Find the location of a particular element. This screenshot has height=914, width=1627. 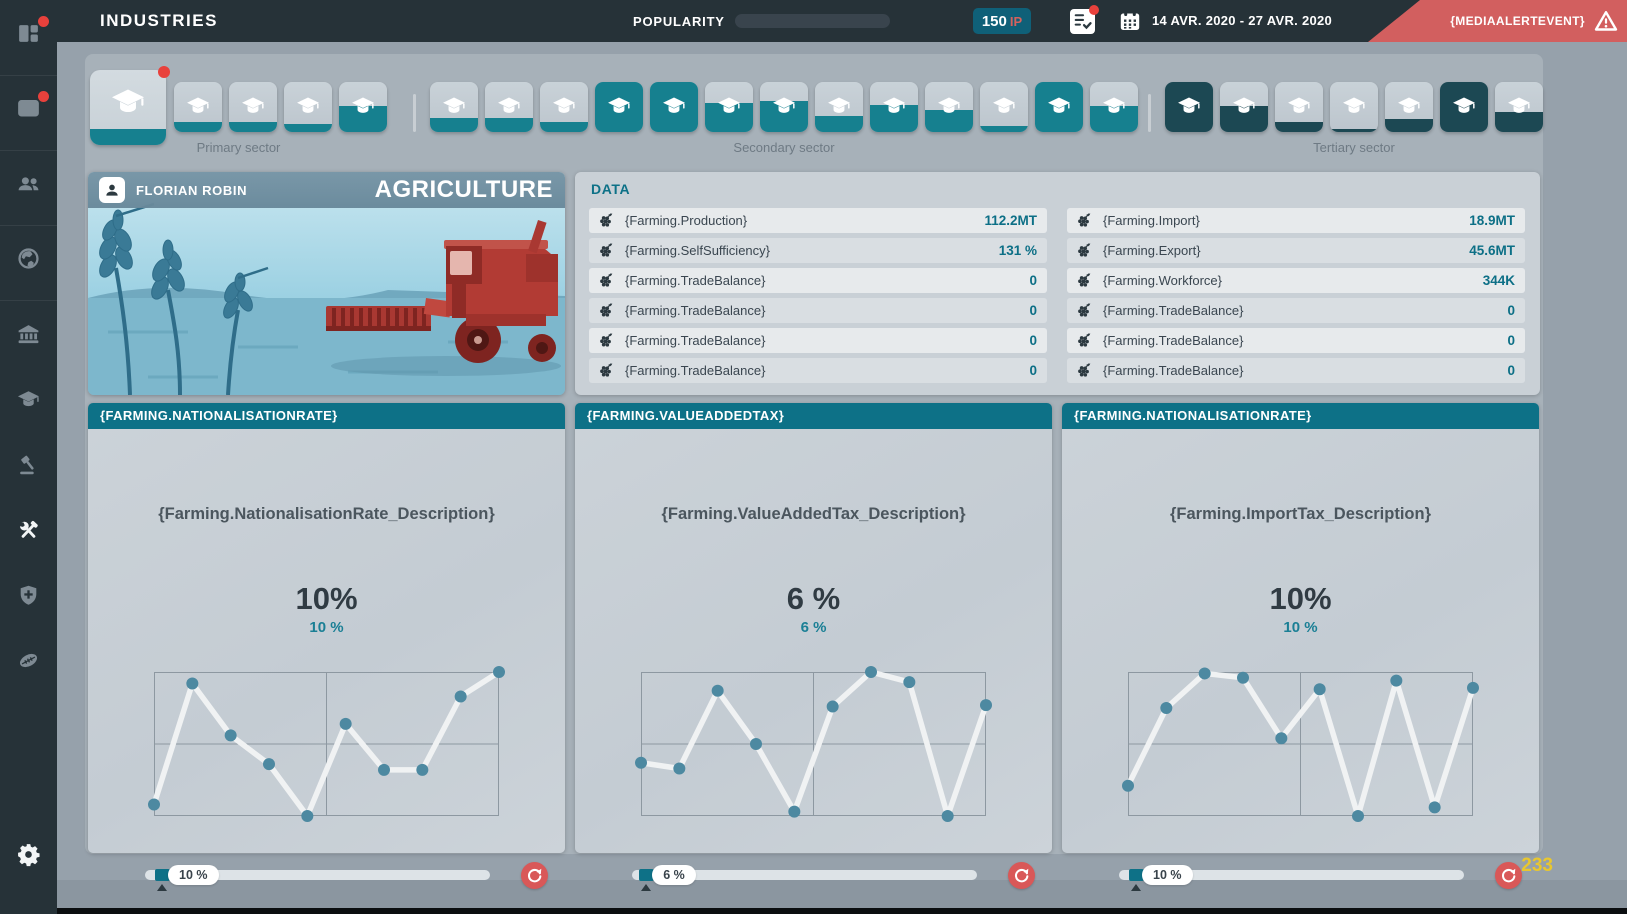

data-row-value: 344K is located at coordinates (1498, 280).